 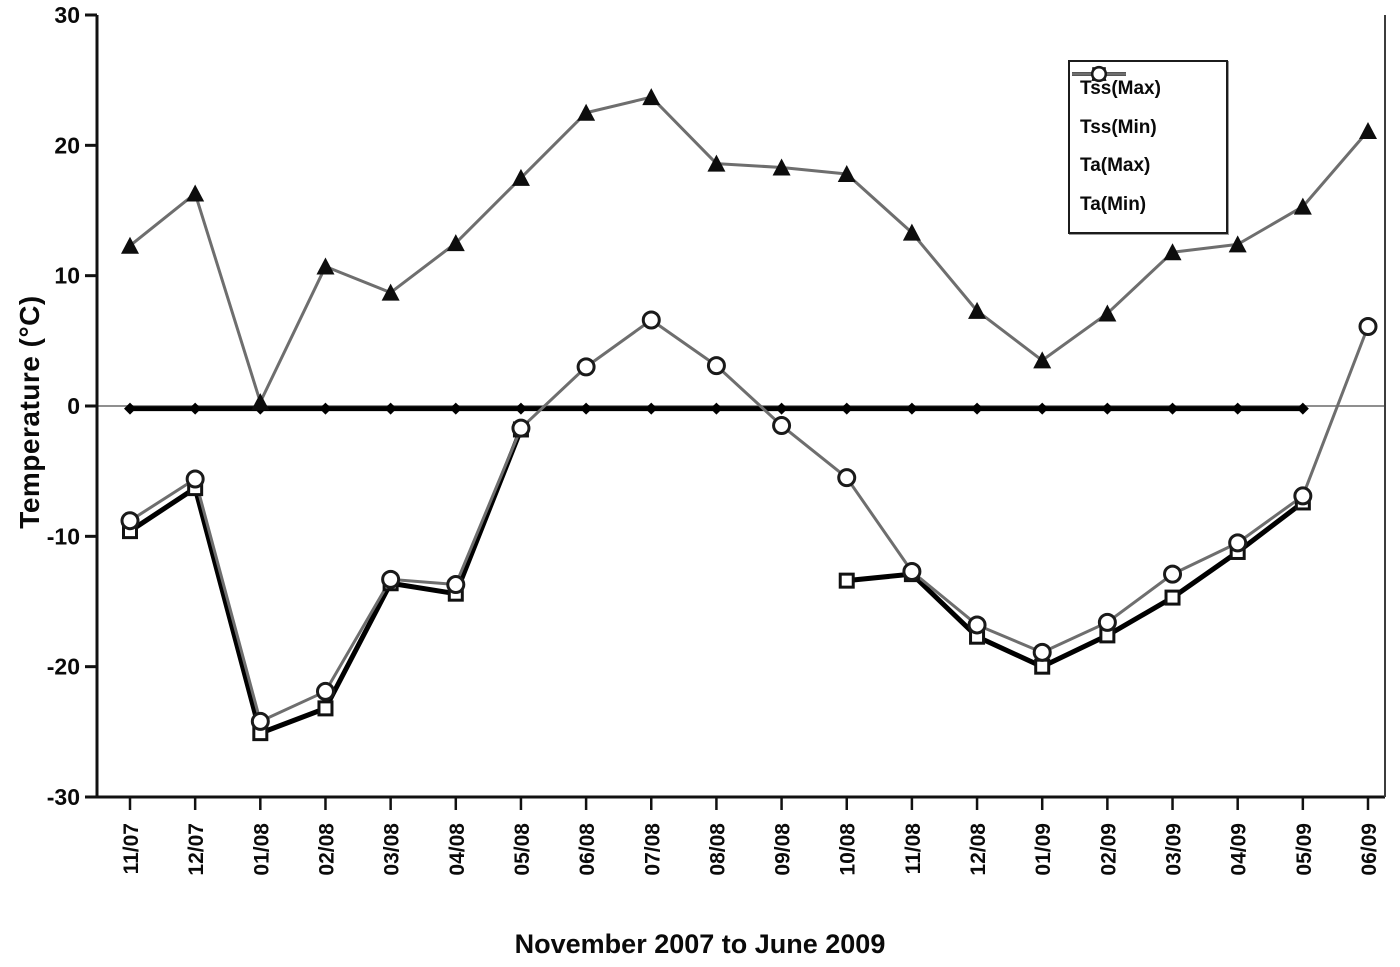 I want to click on y-tick-label: 20, so click(x=67, y=145).